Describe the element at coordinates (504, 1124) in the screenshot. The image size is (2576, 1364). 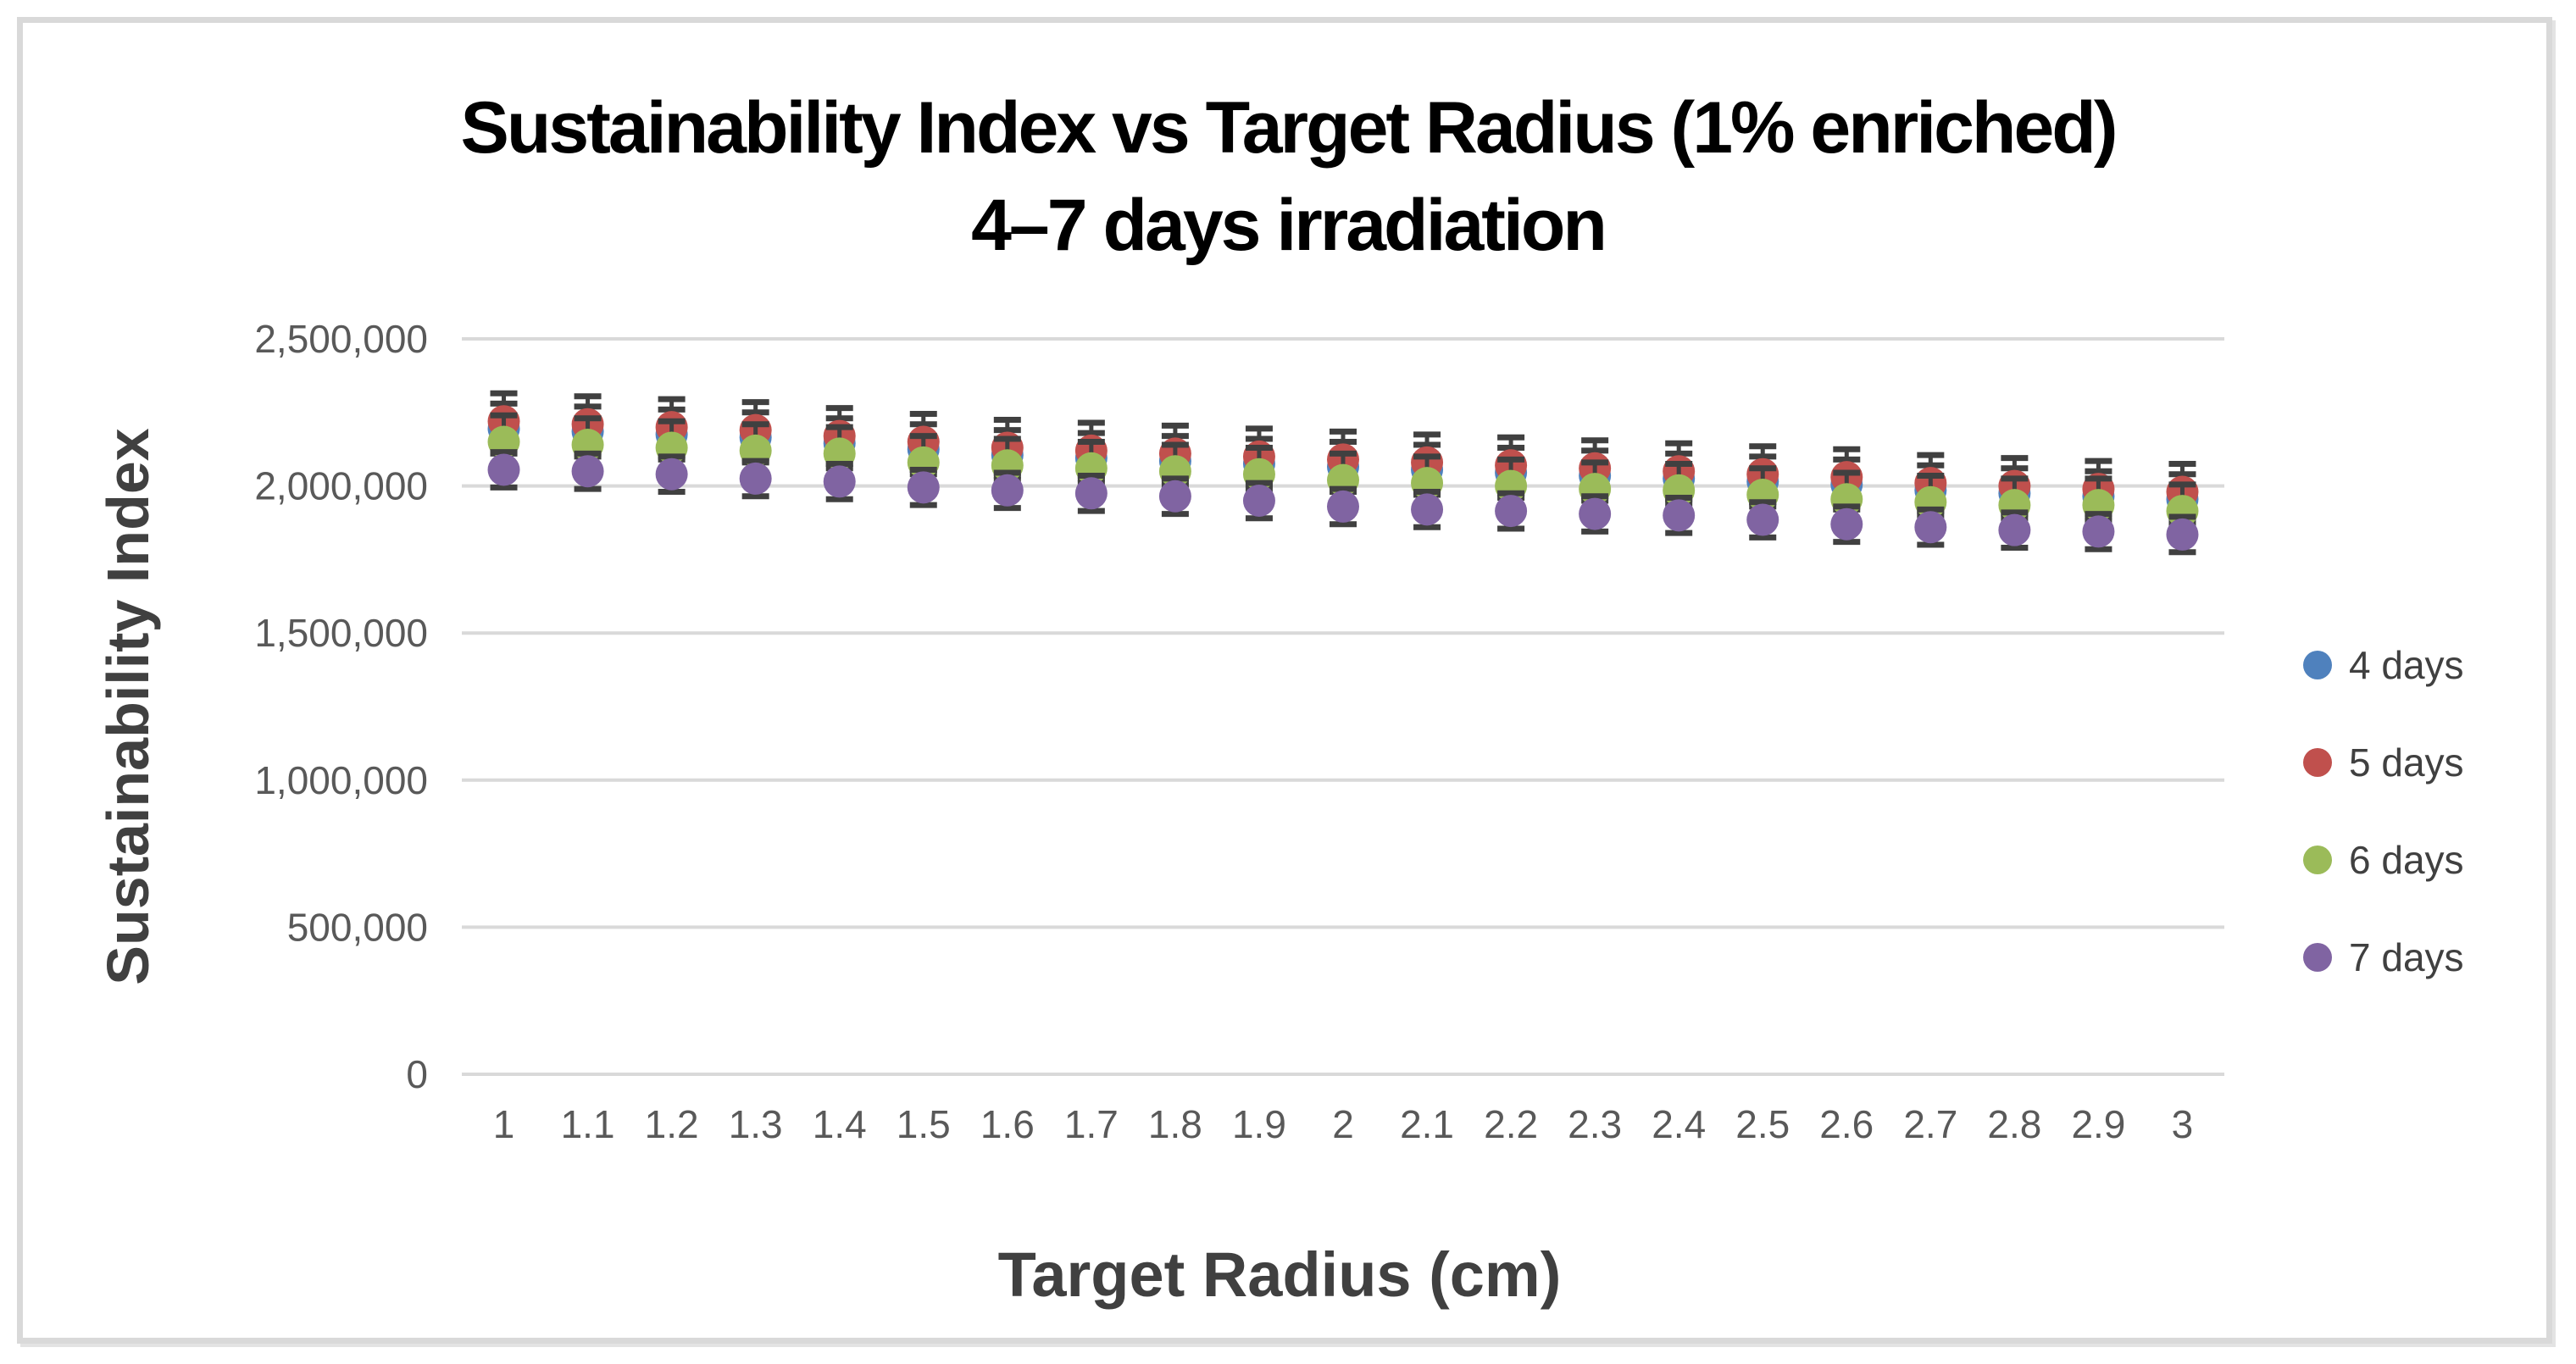
I see `x-tick-label: 1` at that location.